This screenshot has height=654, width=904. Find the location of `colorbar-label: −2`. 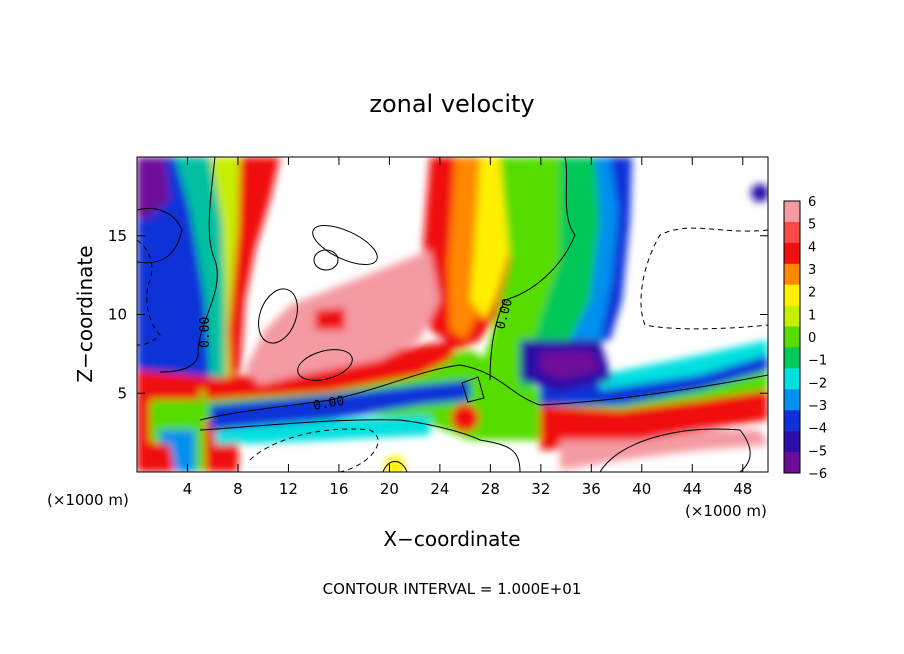

colorbar-label: −2 is located at coordinates (817, 383).